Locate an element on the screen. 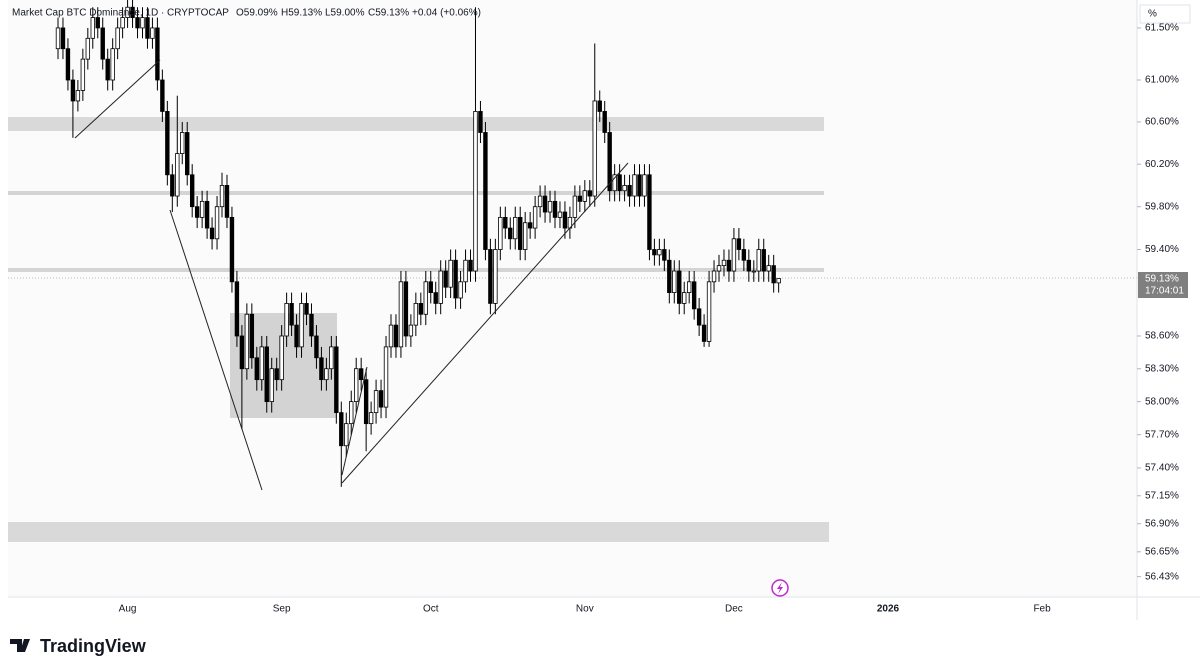 The width and height of the screenshot is (1200, 671). ohlc-open: O59.09% is located at coordinates (257, 13).